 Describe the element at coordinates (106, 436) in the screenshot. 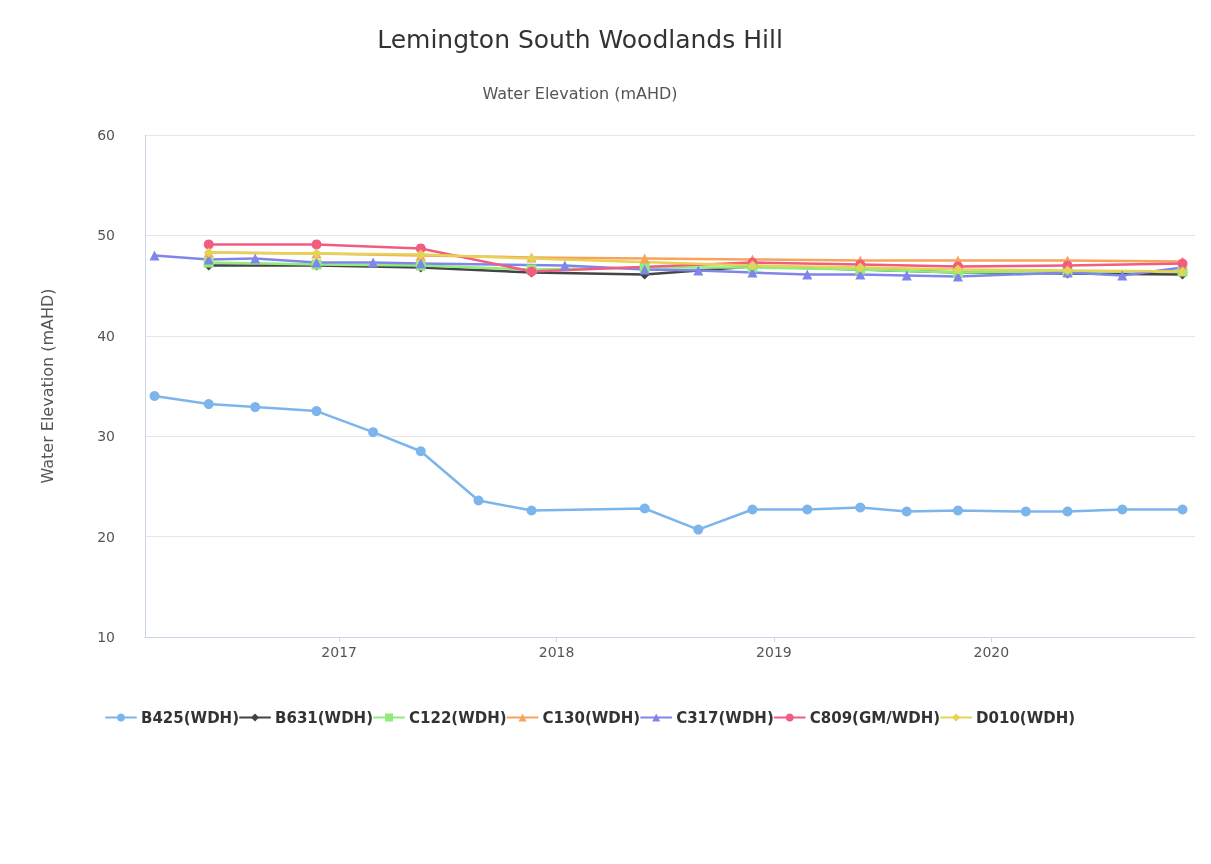

I see `y-tick-label: 30` at that location.